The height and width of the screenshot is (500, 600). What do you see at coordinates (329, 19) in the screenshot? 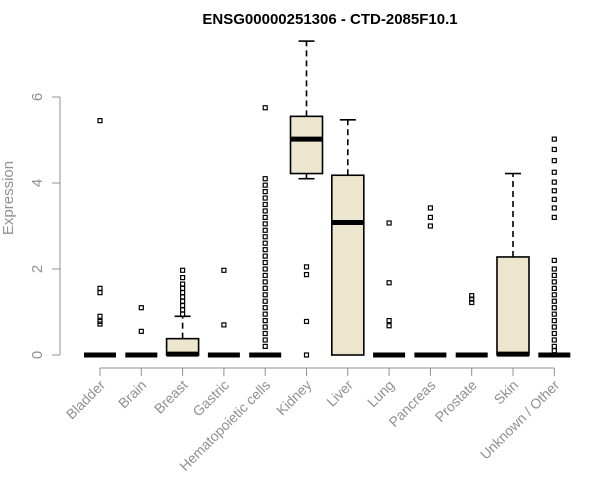
I see `chart-title: ENSG00000251306 - CTD-2085F10.1` at bounding box center [329, 19].